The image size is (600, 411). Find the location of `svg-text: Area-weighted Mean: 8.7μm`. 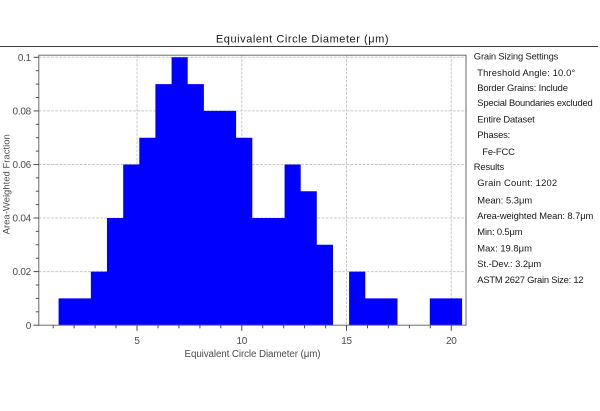

svg-text: Area-weighted Mean: 8.7μm is located at coordinates (535, 215).